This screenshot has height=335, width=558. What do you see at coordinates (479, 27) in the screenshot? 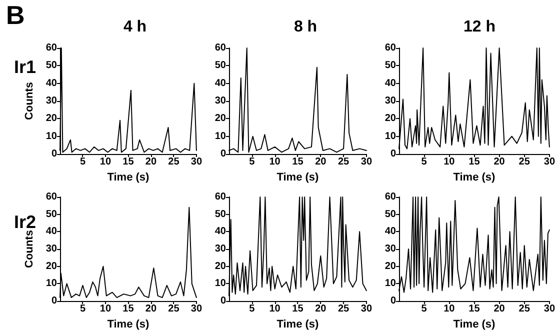
I see `chart-title: 12 h` at bounding box center [479, 27].